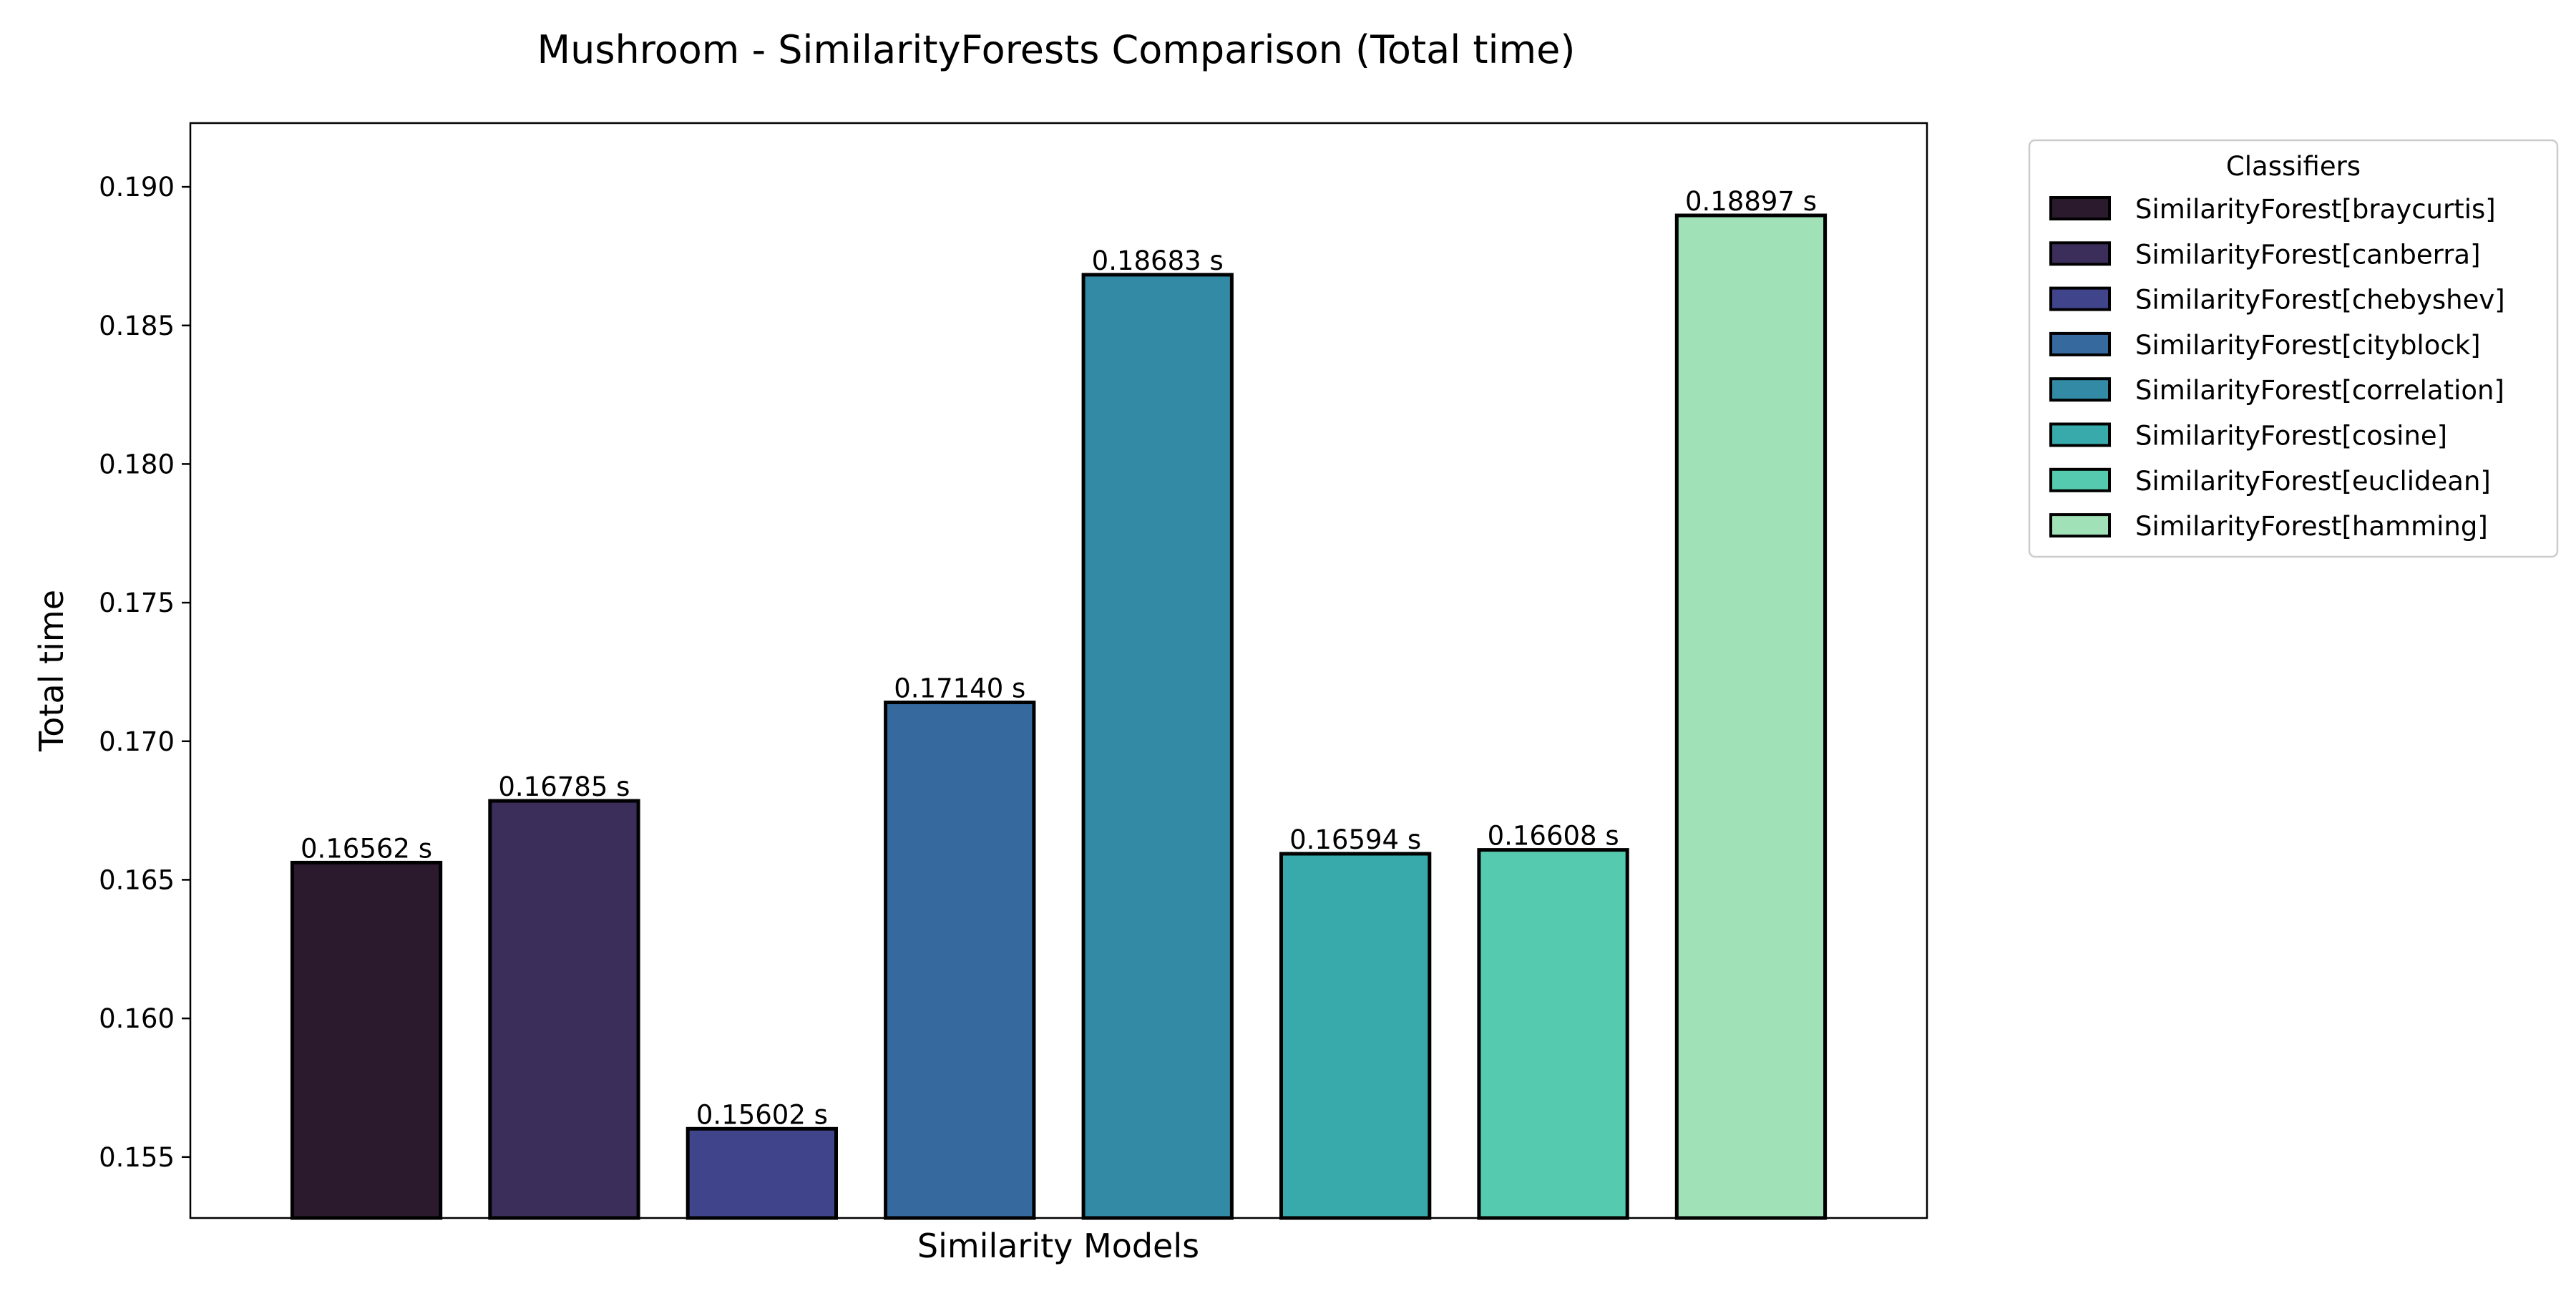  I want to click on data-label-8: 0.18897 s, so click(1751, 201).